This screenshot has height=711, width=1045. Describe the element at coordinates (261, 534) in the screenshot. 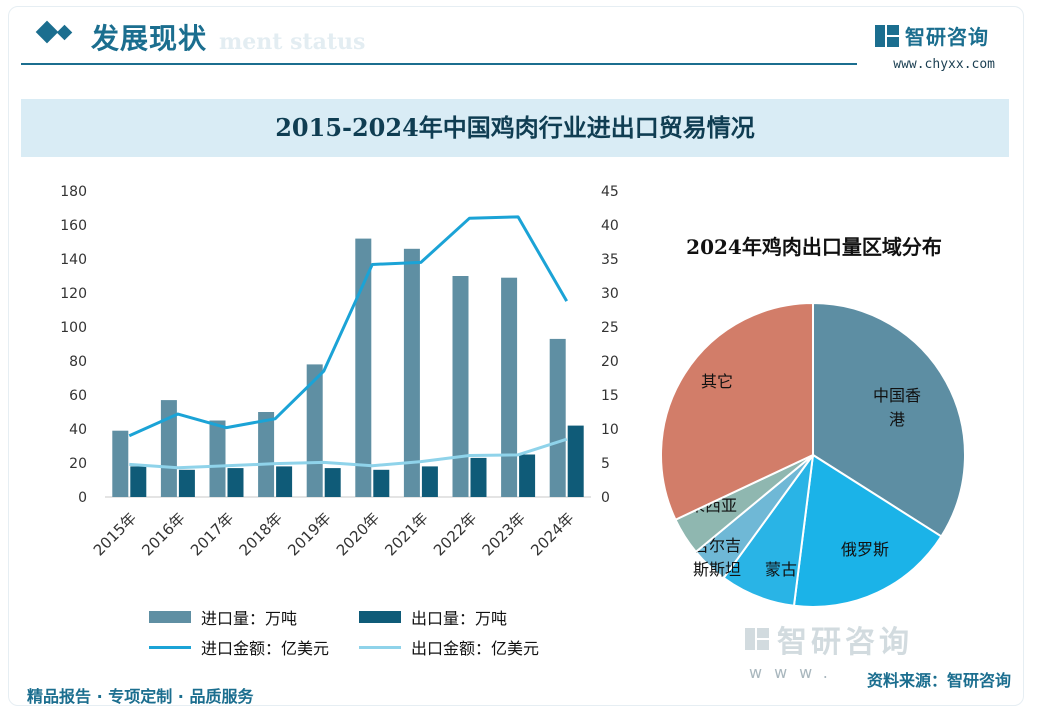

I see `x-tick-label: 2018年` at that location.